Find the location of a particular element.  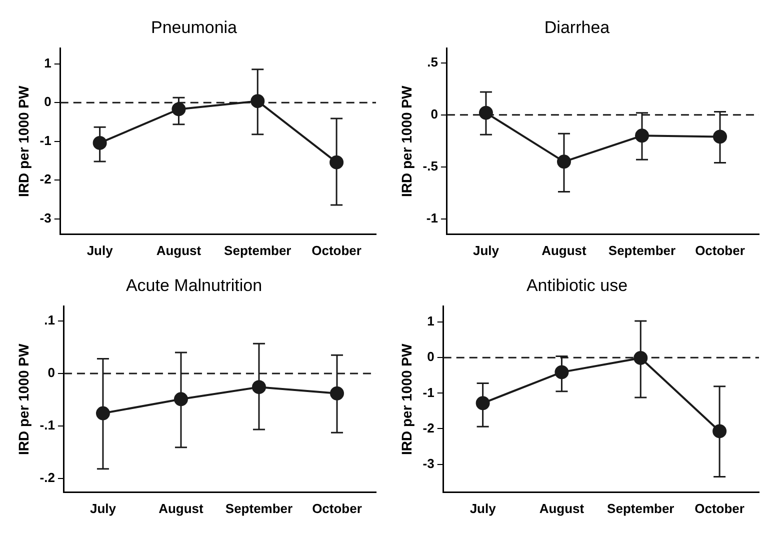

y-tick-label: -.2 is located at coordinates (47, 477).